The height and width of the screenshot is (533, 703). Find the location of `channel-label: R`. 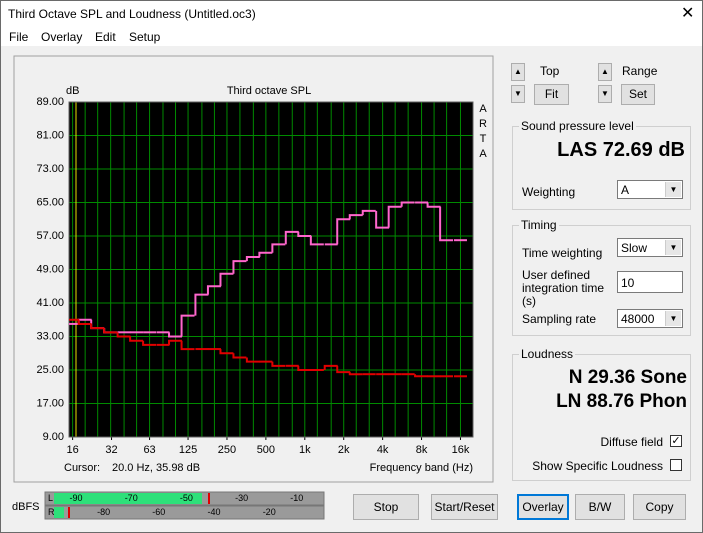

channel-label: R is located at coordinates (51, 512).